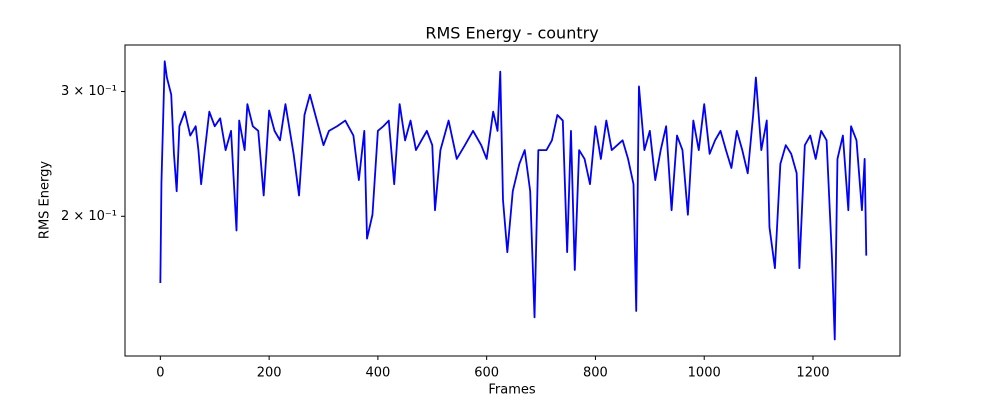  What do you see at coordinates (89, 216) in the screenshot?
I see `y-tick-label: 2 × 10⁻¹` at bounding box center [89, 216].